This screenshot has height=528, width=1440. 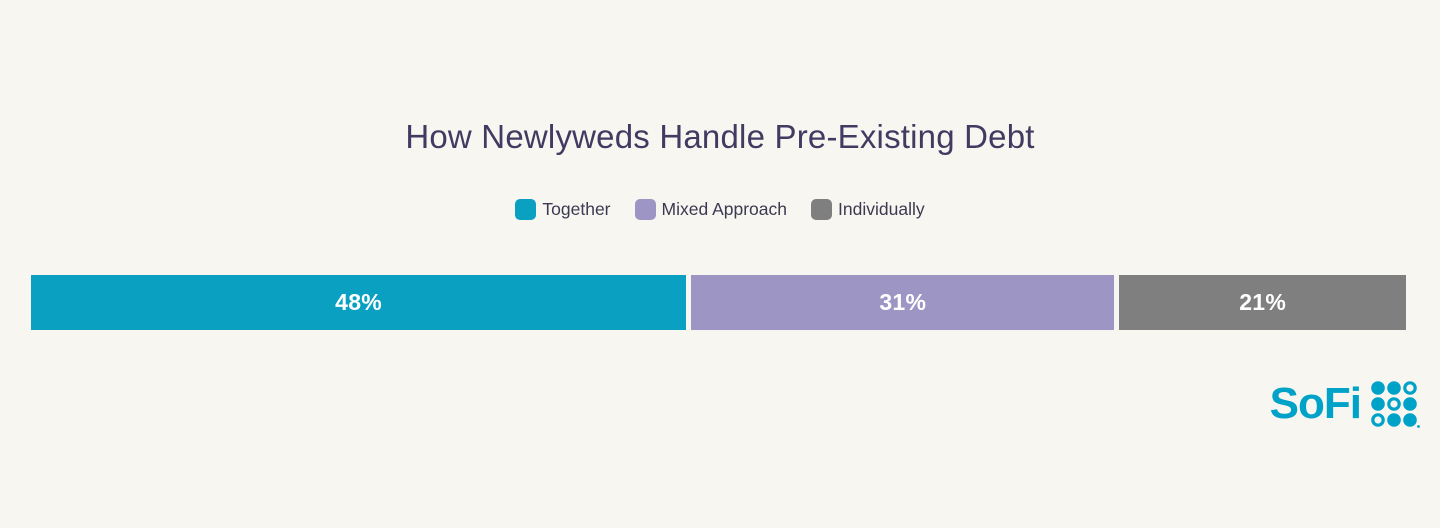 I want to click on sofi-dots-icon, so click(x=1395, y=404).